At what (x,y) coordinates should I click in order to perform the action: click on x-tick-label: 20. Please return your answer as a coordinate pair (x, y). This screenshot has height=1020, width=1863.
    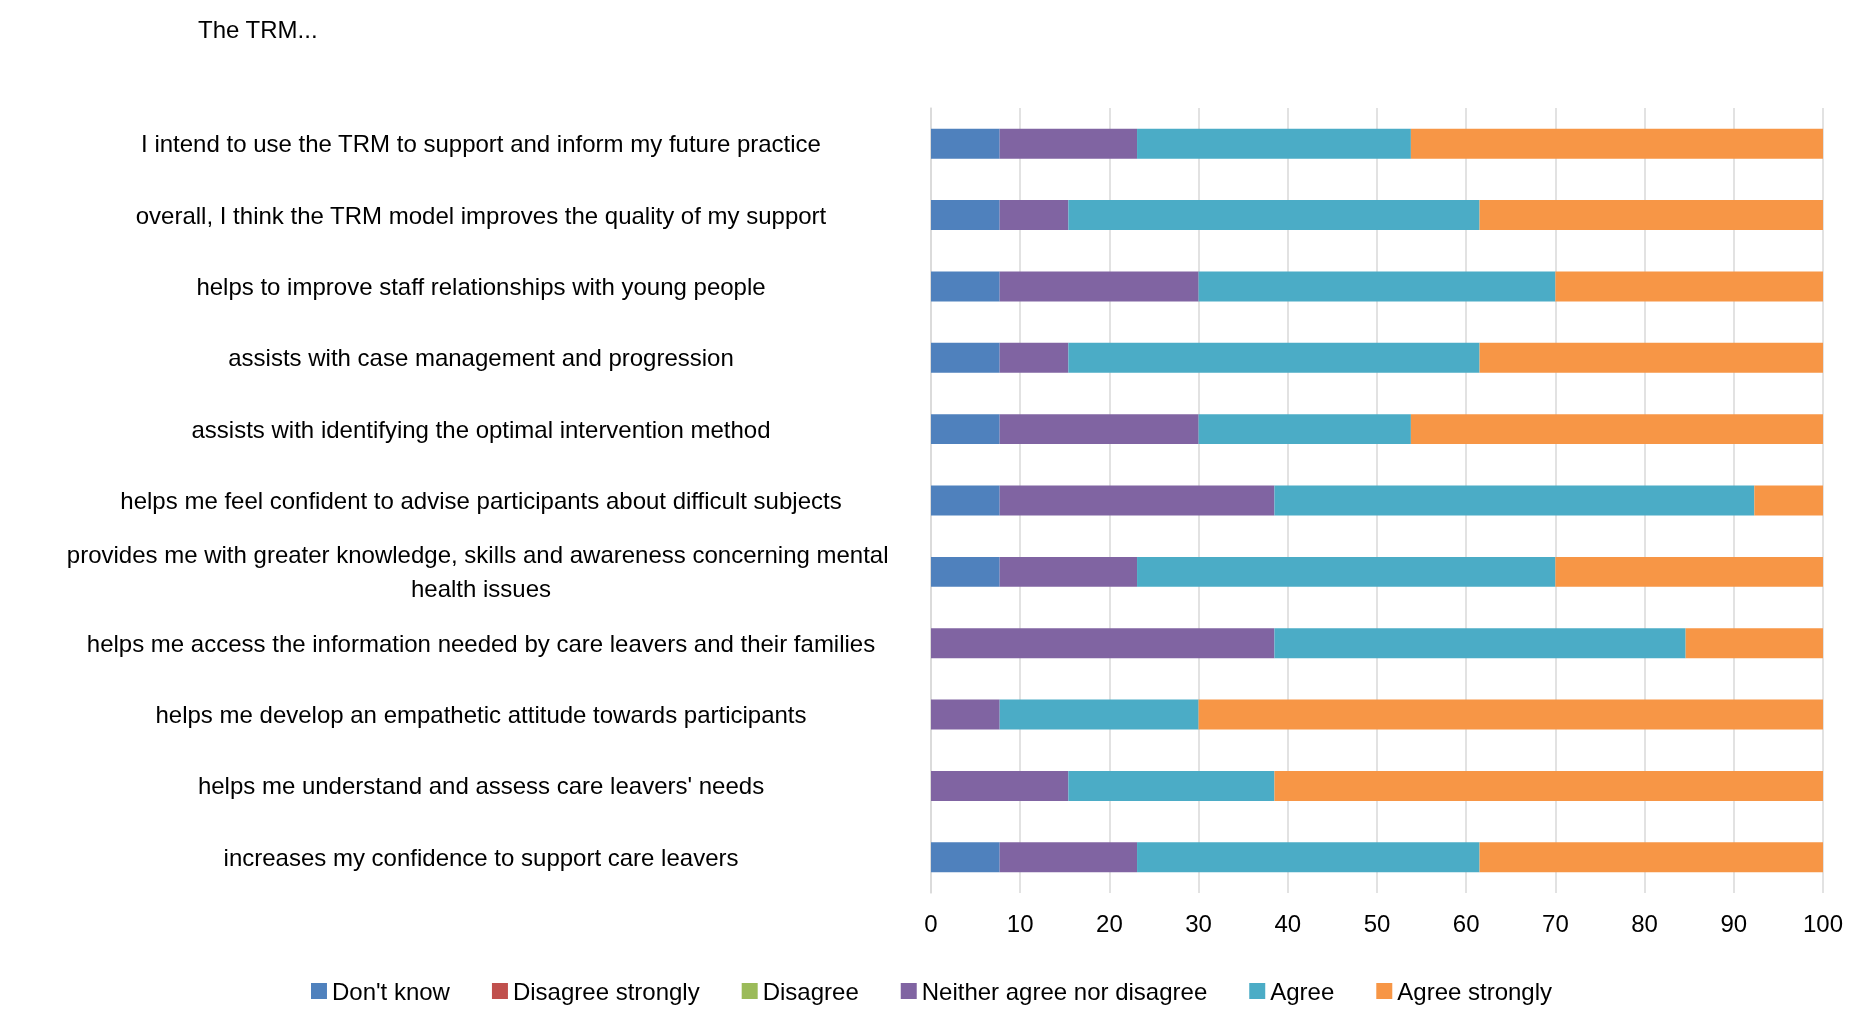
    Looking at the image, I should click on (1109, 923).